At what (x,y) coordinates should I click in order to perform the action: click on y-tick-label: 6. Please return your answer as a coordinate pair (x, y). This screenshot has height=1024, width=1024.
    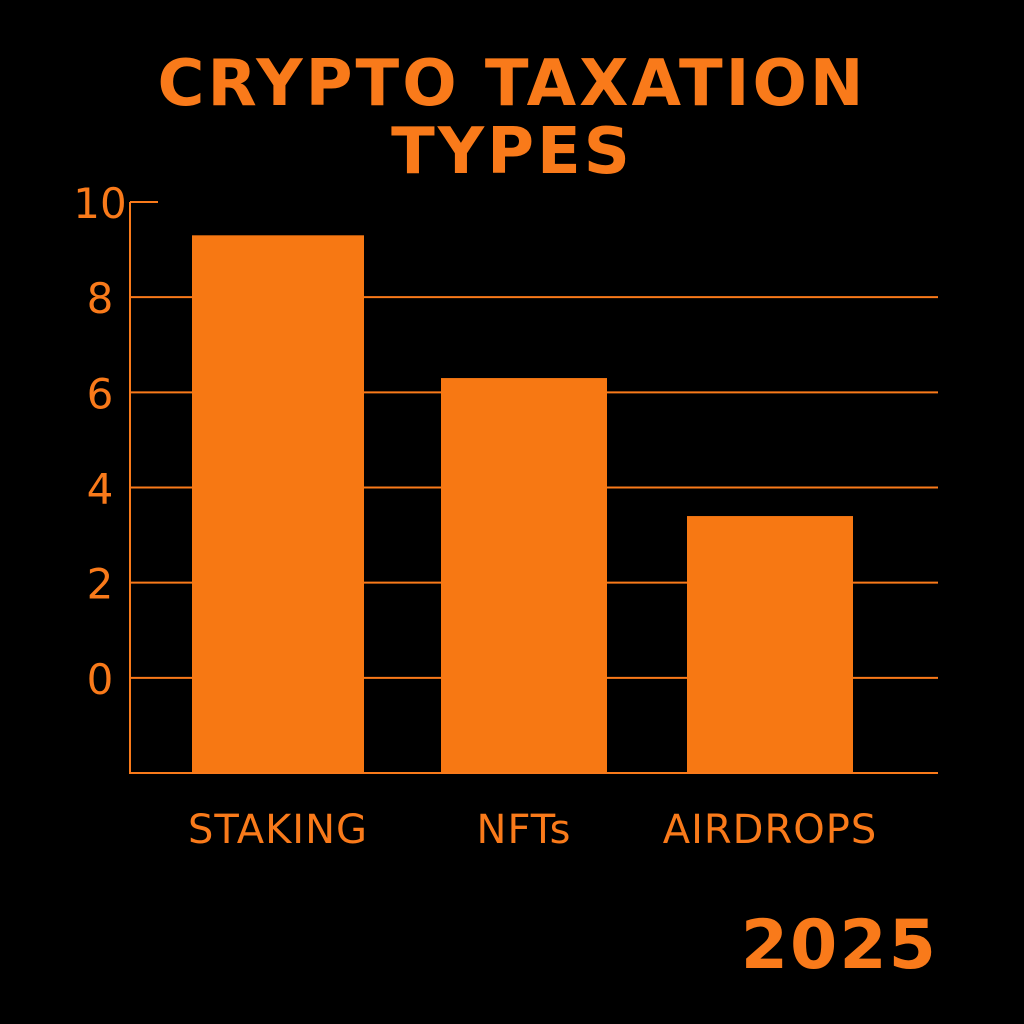
    Looking at the image, I should click on (100, 393).